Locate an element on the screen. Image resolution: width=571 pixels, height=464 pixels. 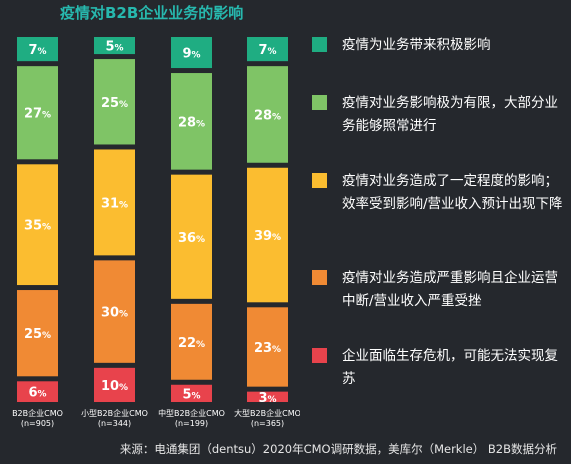
data-label: 23% is located at coordinates (267, 348).